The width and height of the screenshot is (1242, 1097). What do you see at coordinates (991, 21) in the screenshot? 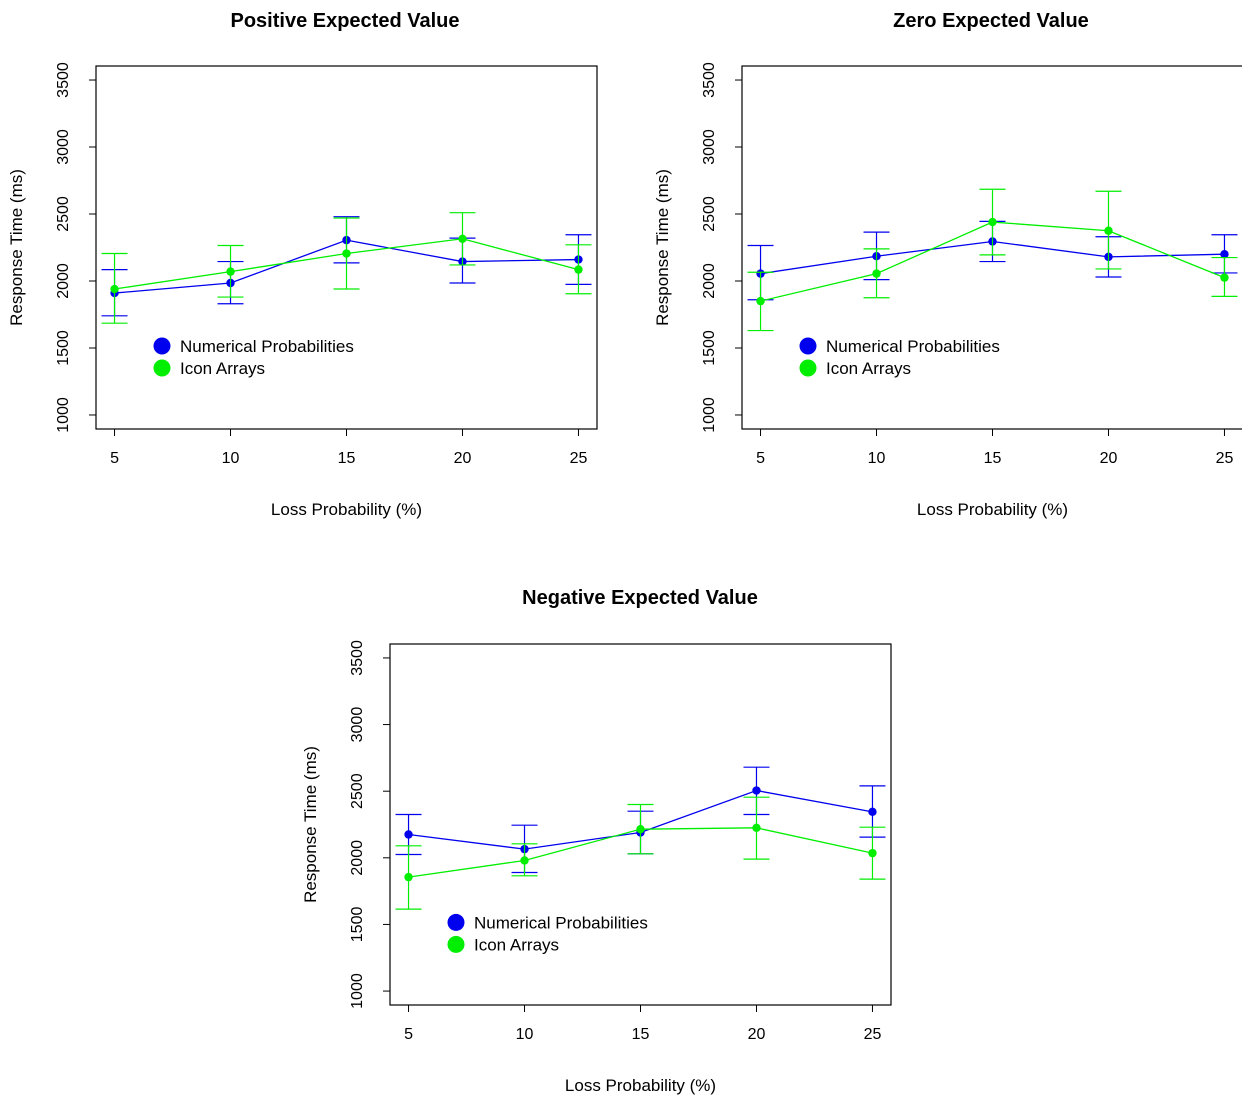
I see `chart-title: Zero Expected Value` at bounding box center [991, 21].